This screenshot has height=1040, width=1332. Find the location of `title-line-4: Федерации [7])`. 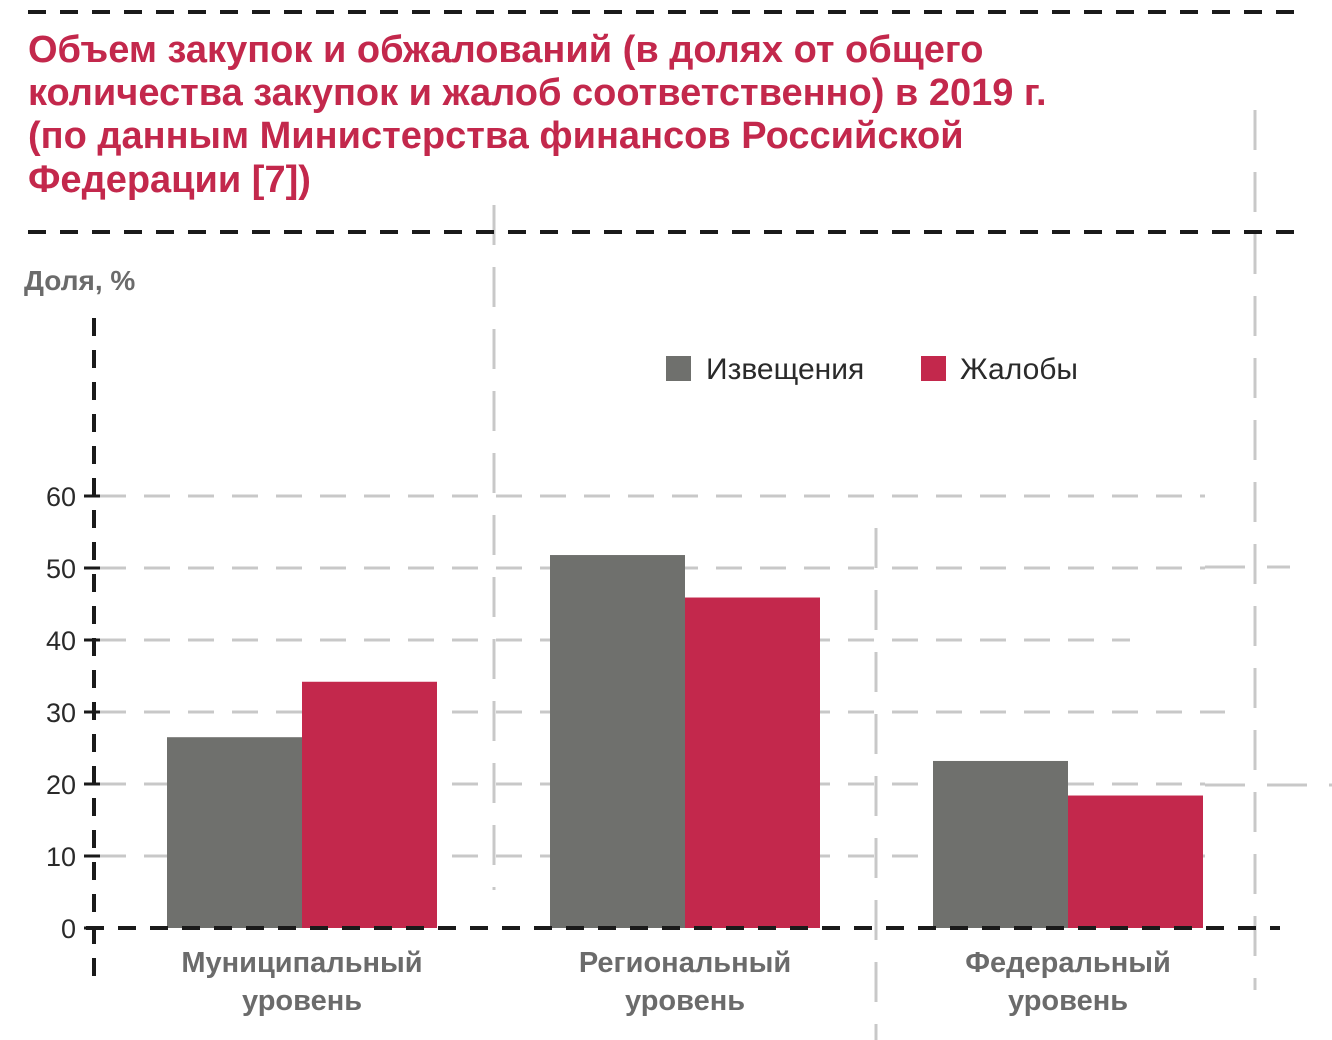

title-line-4: Федерации [7]) is located at coordinates (169, 180).